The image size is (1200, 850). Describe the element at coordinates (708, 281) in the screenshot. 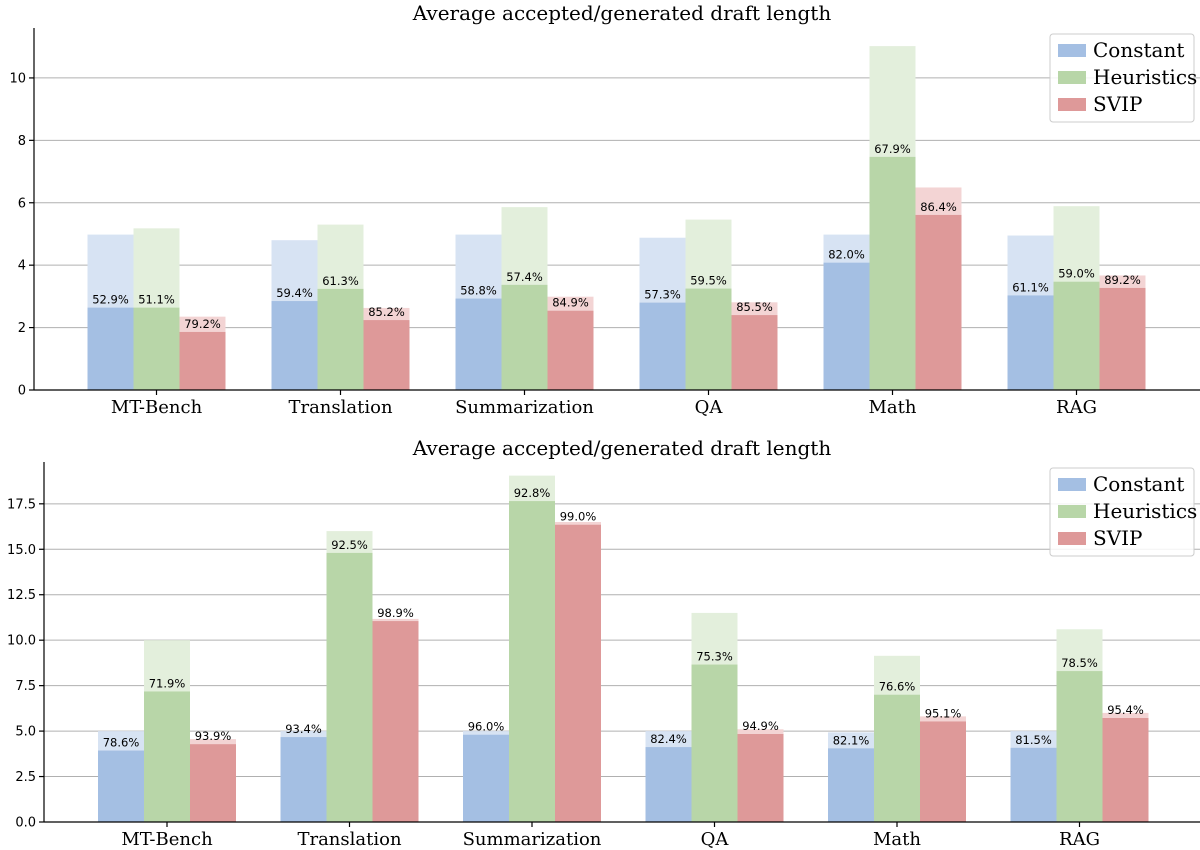

I see `bar-percent-label: 59.5%` at that location.